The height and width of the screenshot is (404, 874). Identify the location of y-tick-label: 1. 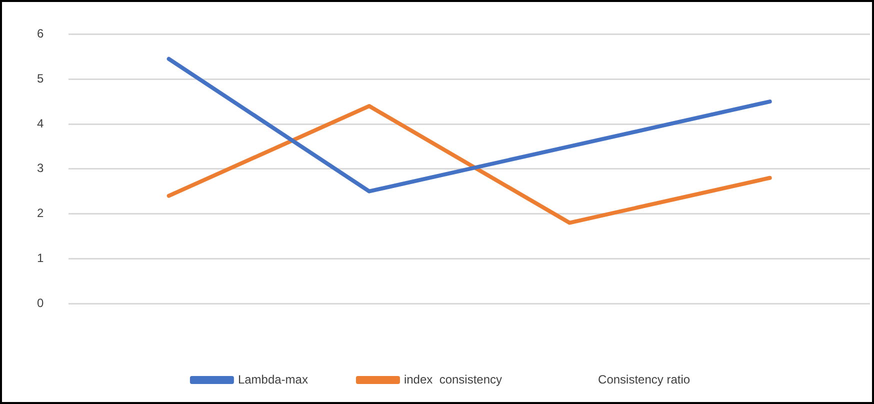
(40, 258).